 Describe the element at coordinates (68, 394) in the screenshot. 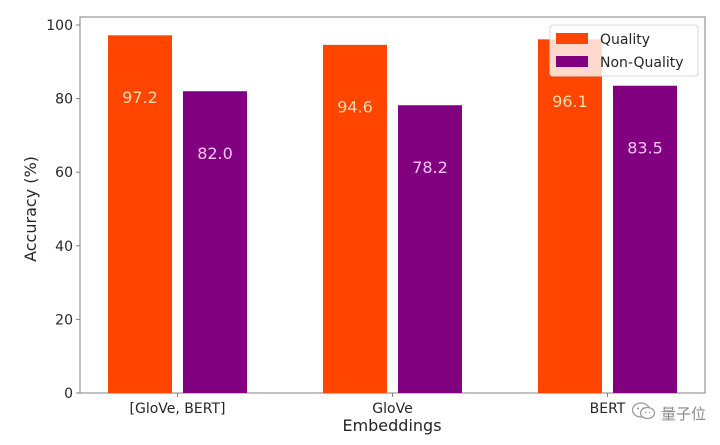

I see `y-tick-label: 0` at that location.